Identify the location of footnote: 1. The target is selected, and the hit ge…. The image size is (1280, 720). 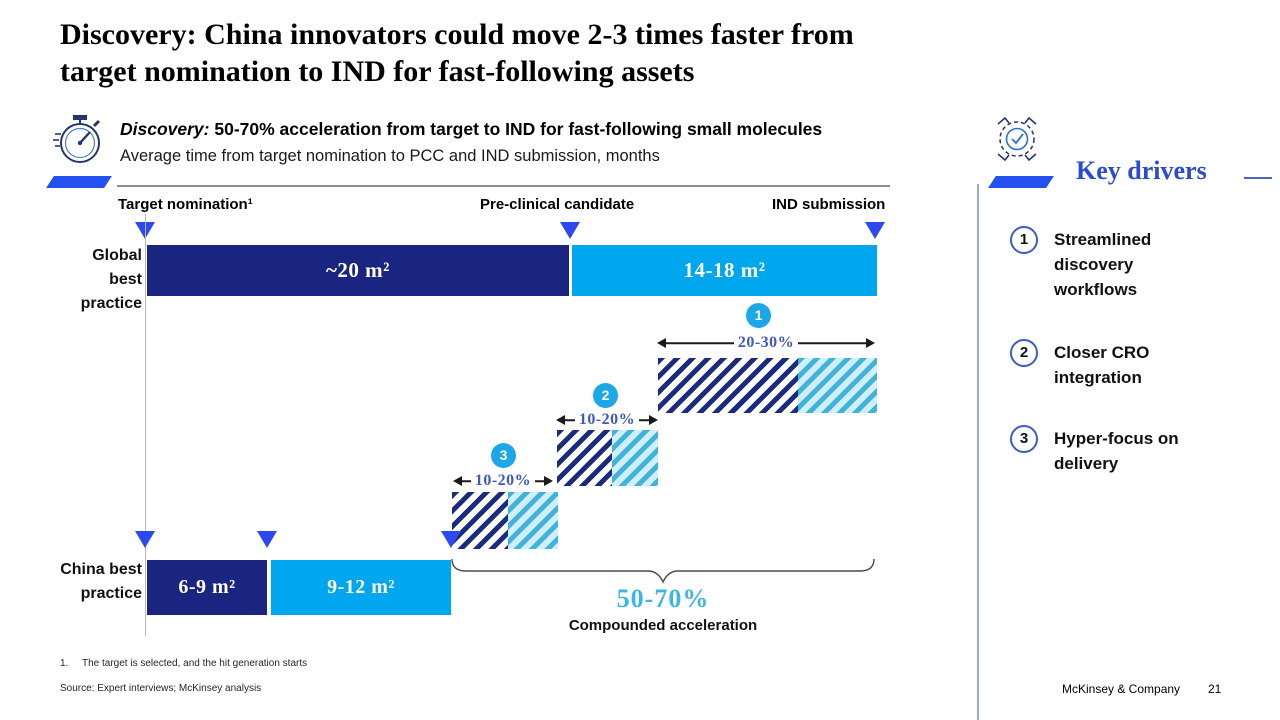
(183, 663).